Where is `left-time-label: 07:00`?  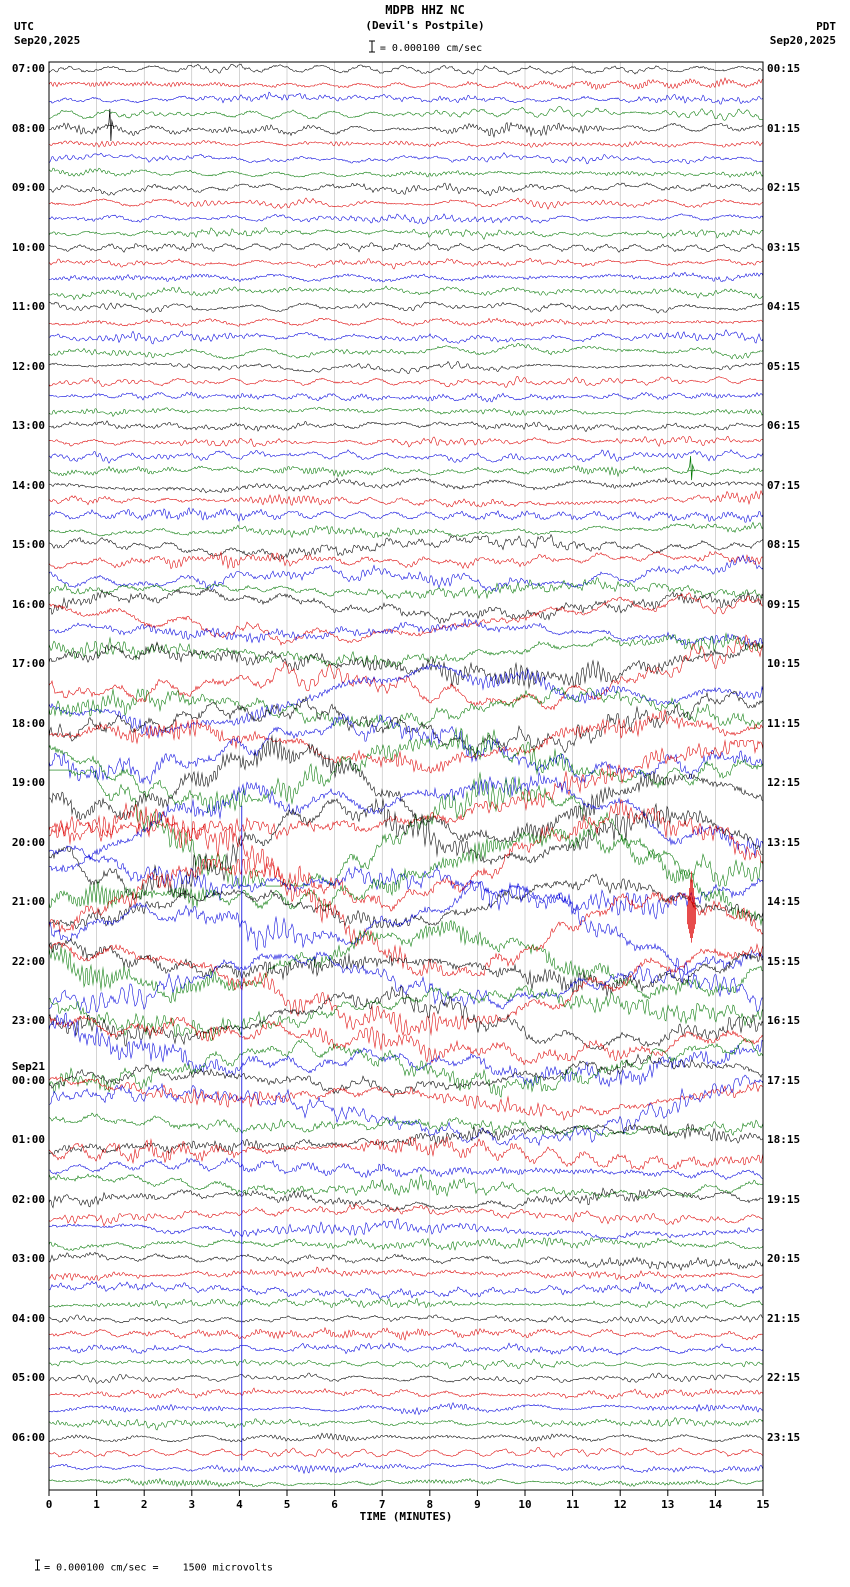 left-time-label: 07:00 is located at coordinates (28, 69).